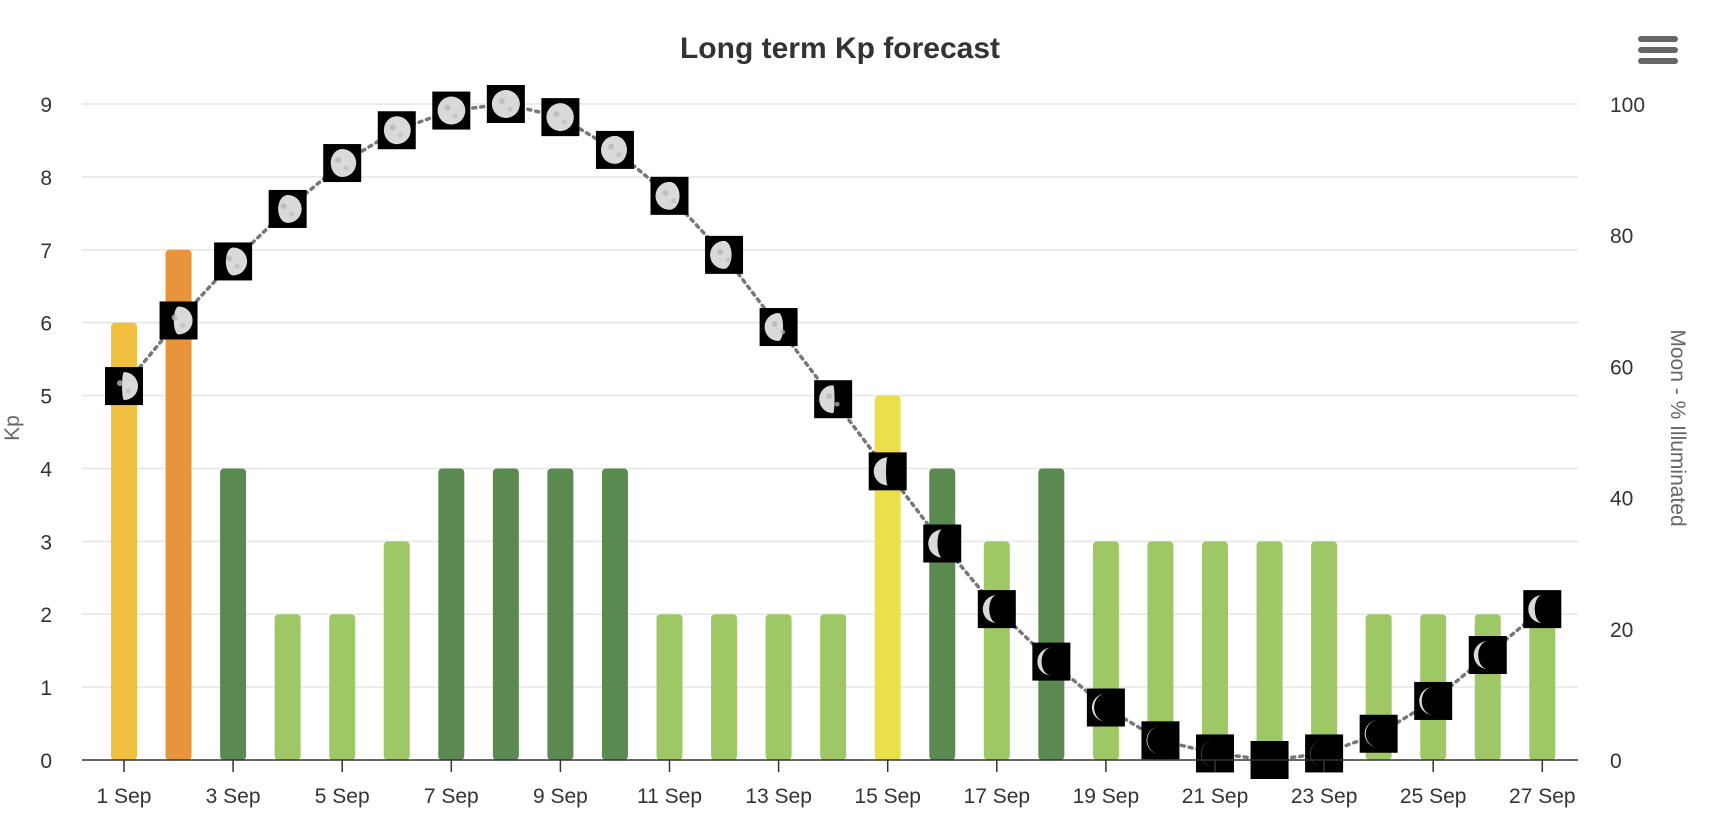 This screenshot has width=1712, height=824. What do you see at coordinates (1621, 236) in the screenshot?
I see `y2-tick-label: 80` at bounding box center [1621, 236].